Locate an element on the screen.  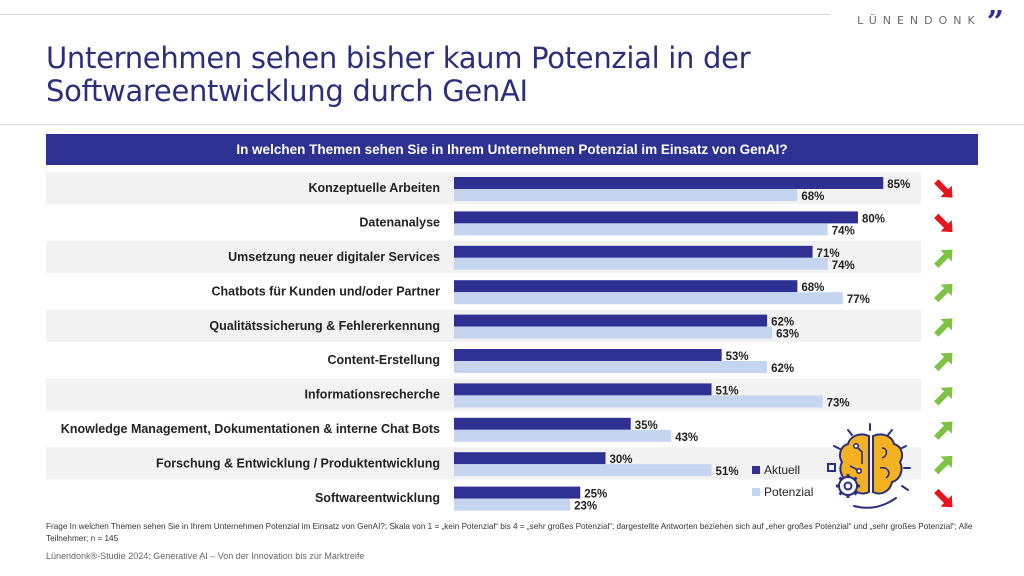
value-label-aktuell: 30% is located at coordinates (621, 460).